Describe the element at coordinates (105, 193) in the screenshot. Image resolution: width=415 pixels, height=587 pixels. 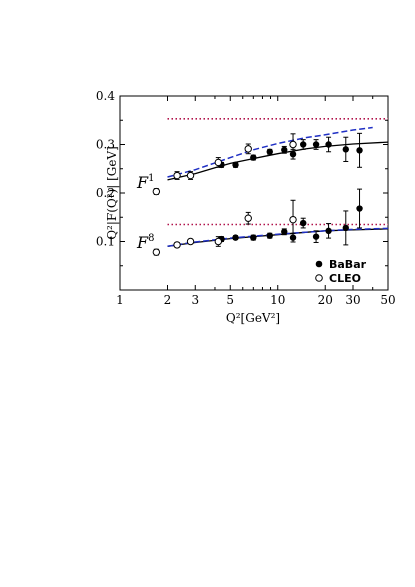
I see `y-tick-label: 0.2` at that location.